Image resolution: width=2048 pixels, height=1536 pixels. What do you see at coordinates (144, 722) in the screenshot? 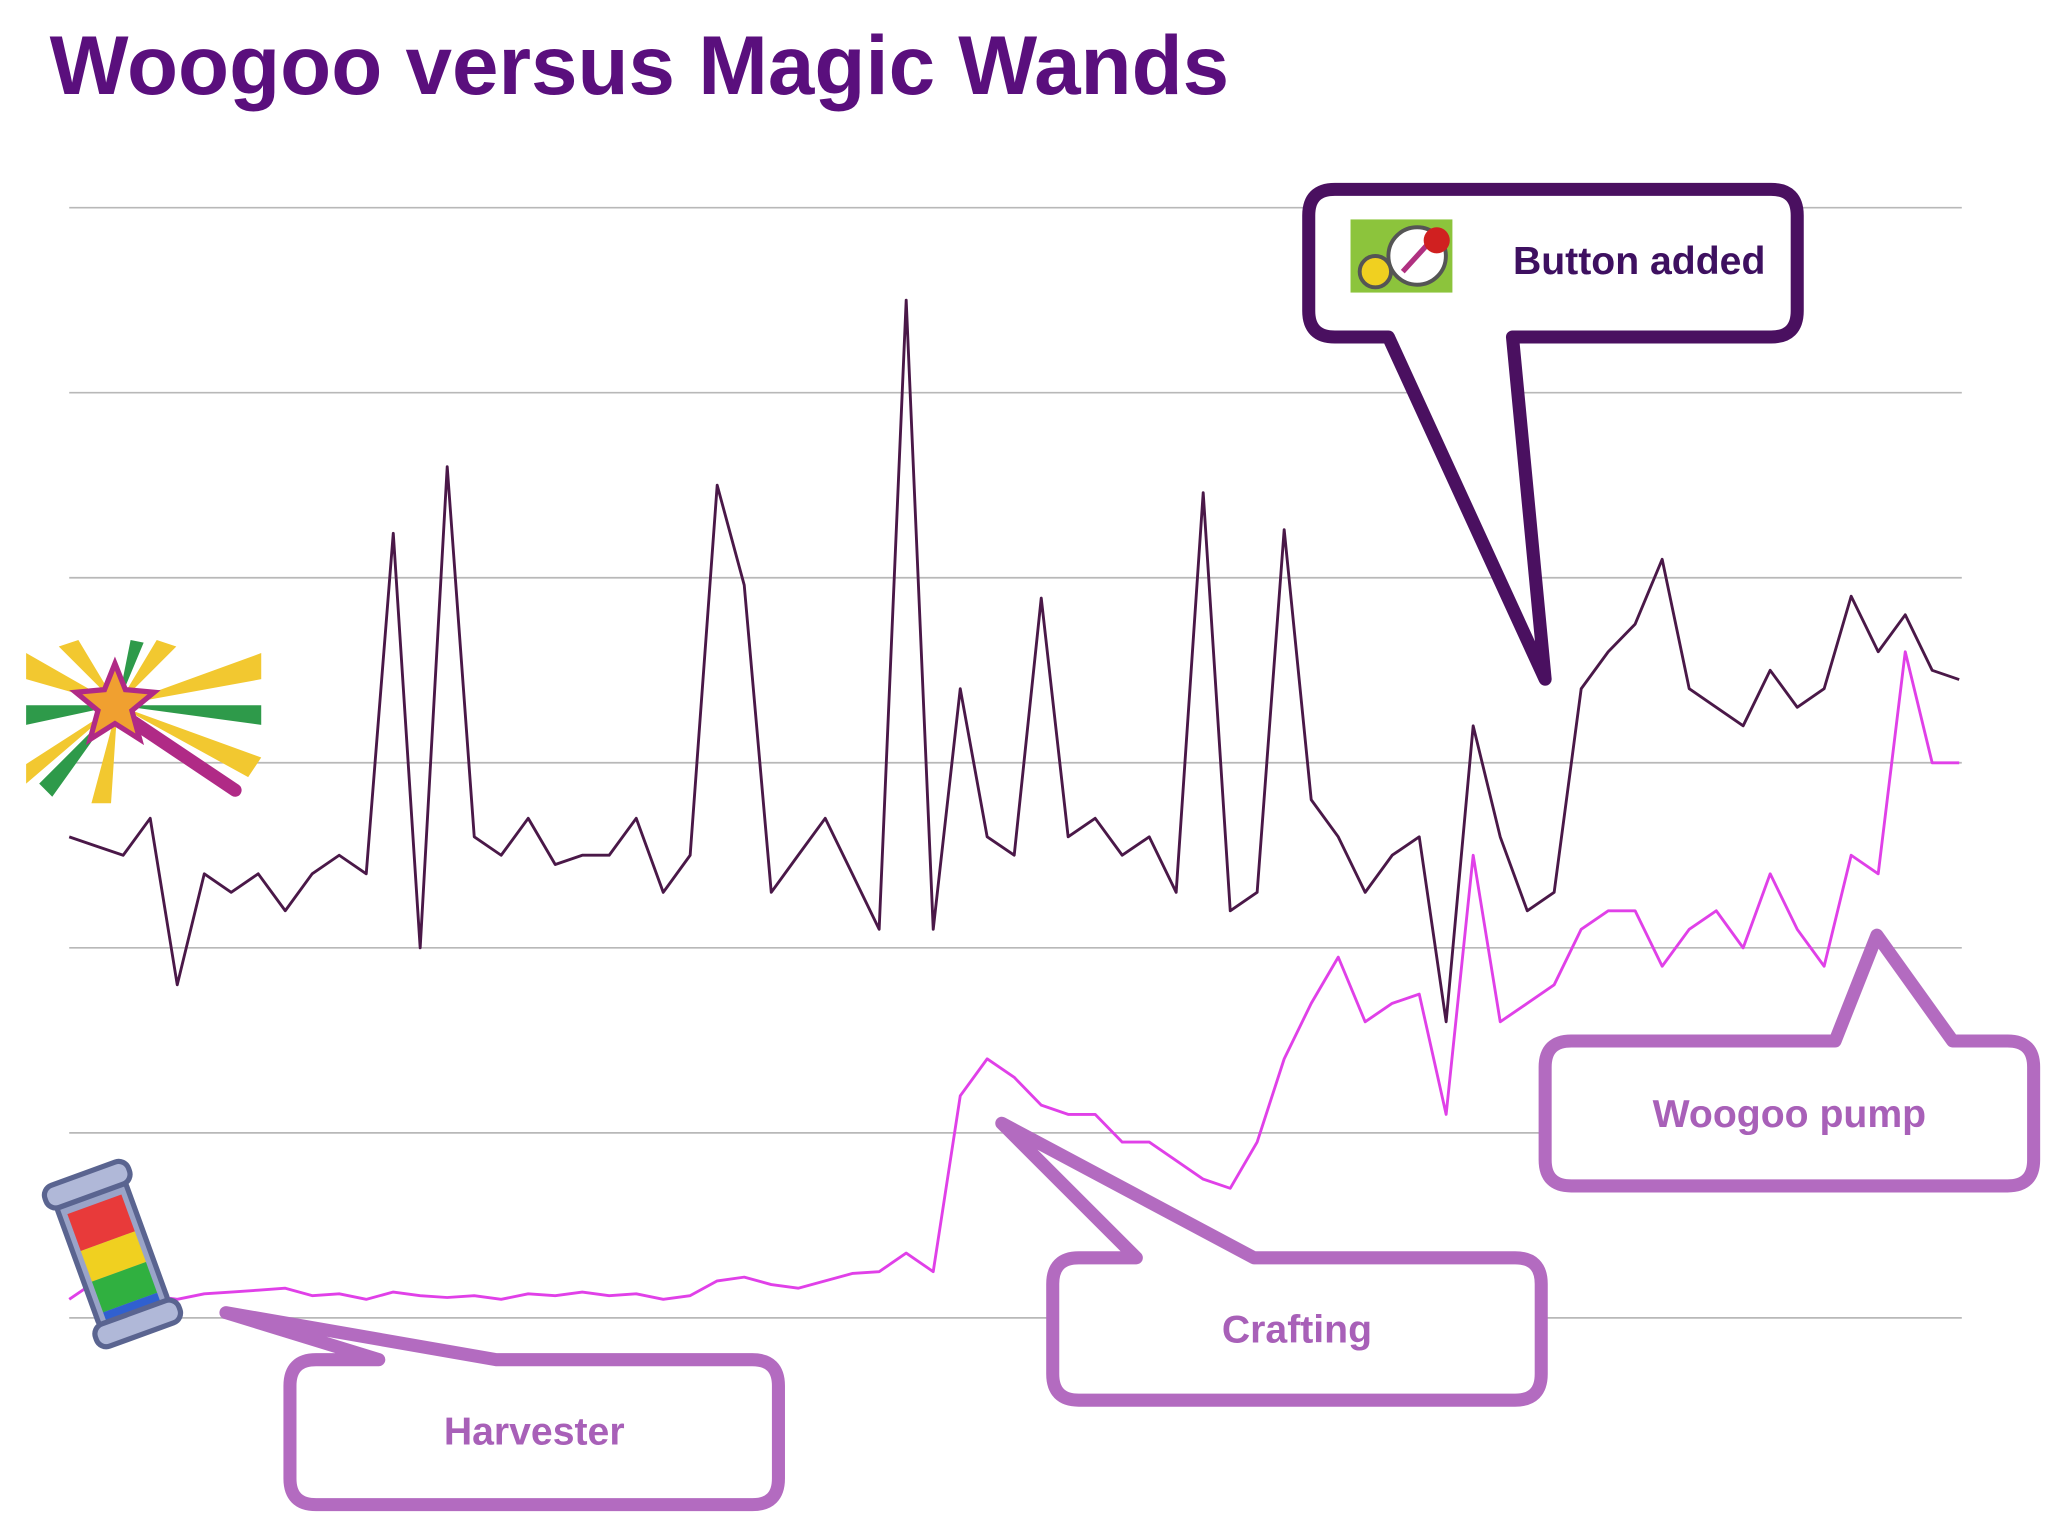
I see `wand-icon` at bounding box center [144, 722].